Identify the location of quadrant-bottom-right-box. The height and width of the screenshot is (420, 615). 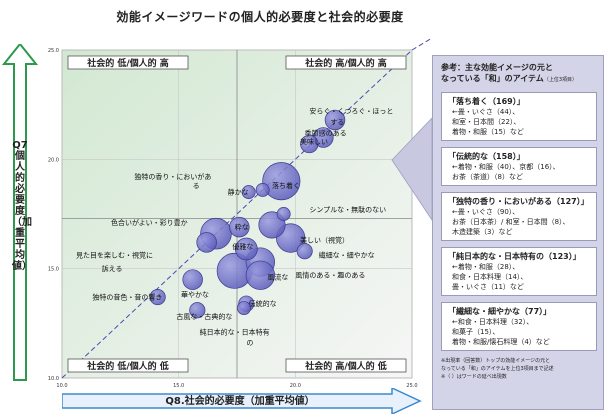
(346, 365).